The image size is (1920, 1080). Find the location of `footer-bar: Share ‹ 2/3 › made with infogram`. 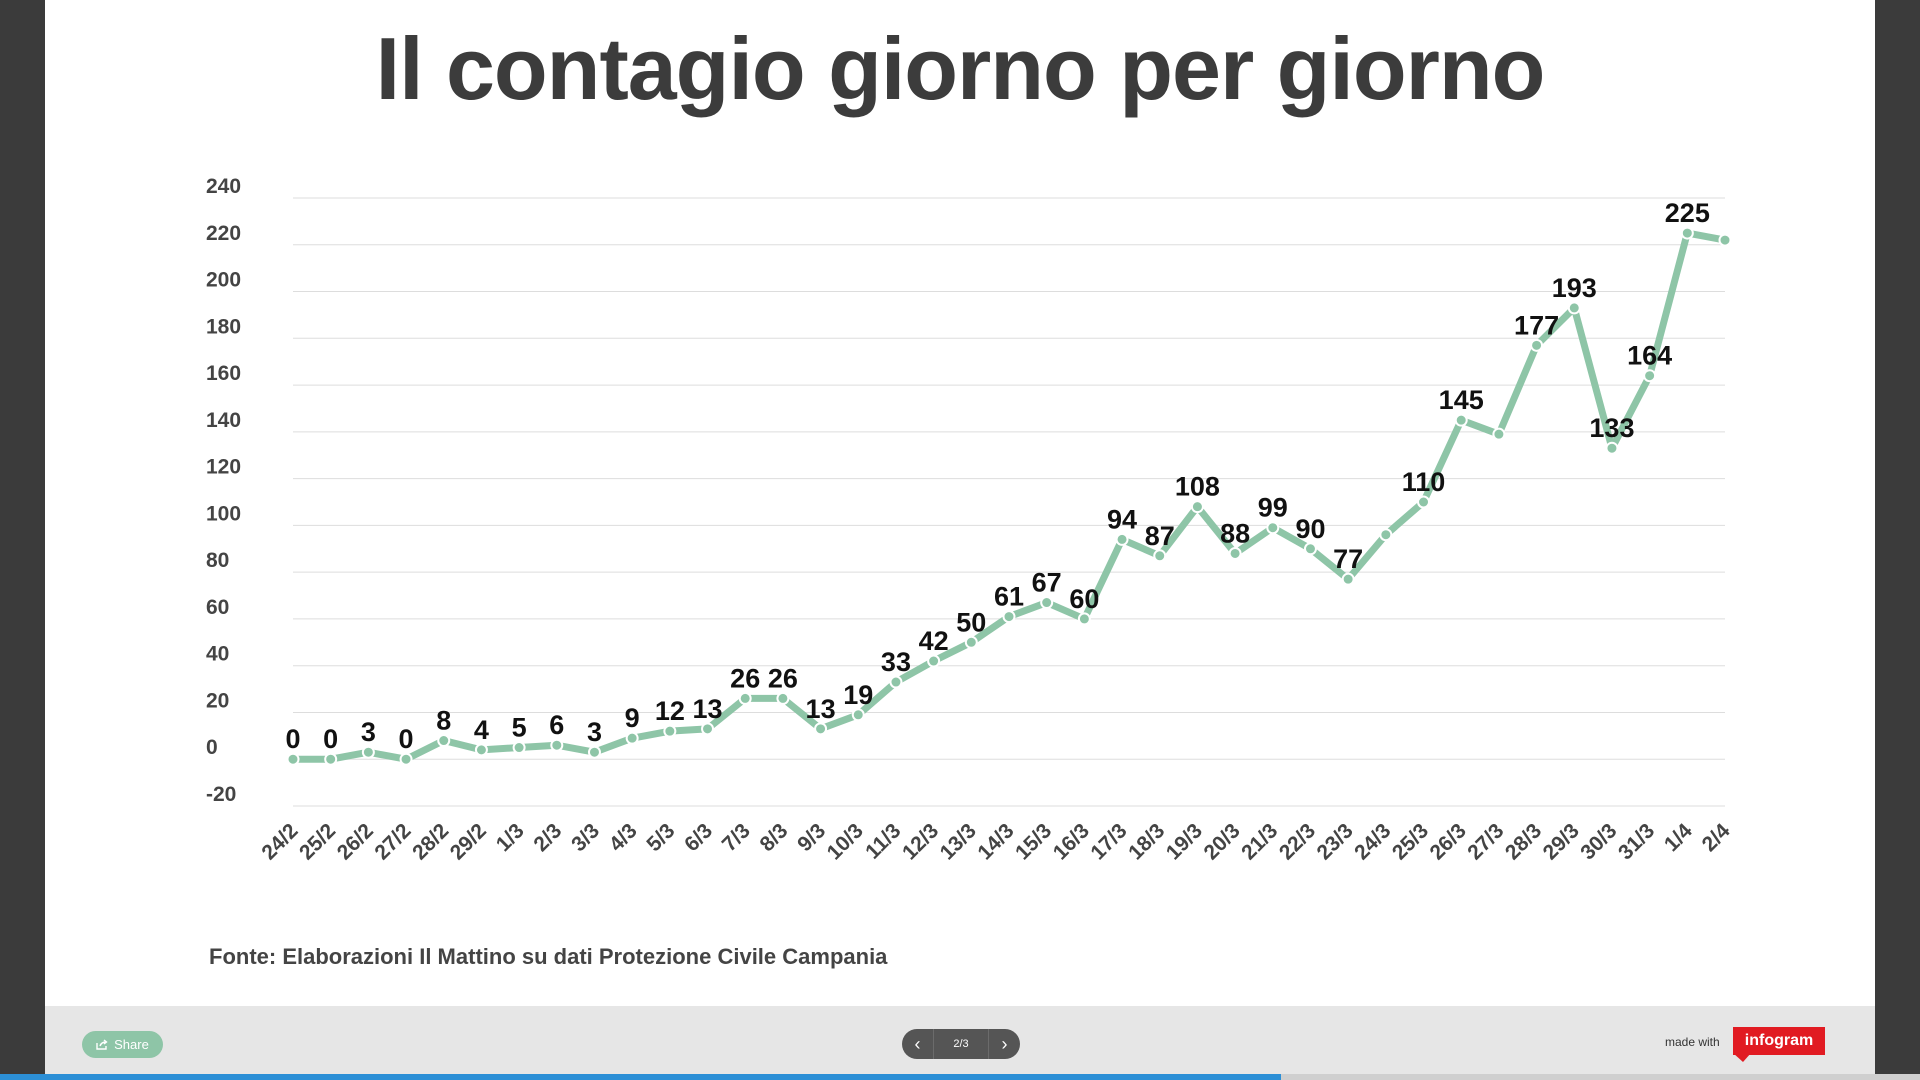

footer-bar: Share ‹ 2/3 › made with infogram is located at coordinates (960, 1040).